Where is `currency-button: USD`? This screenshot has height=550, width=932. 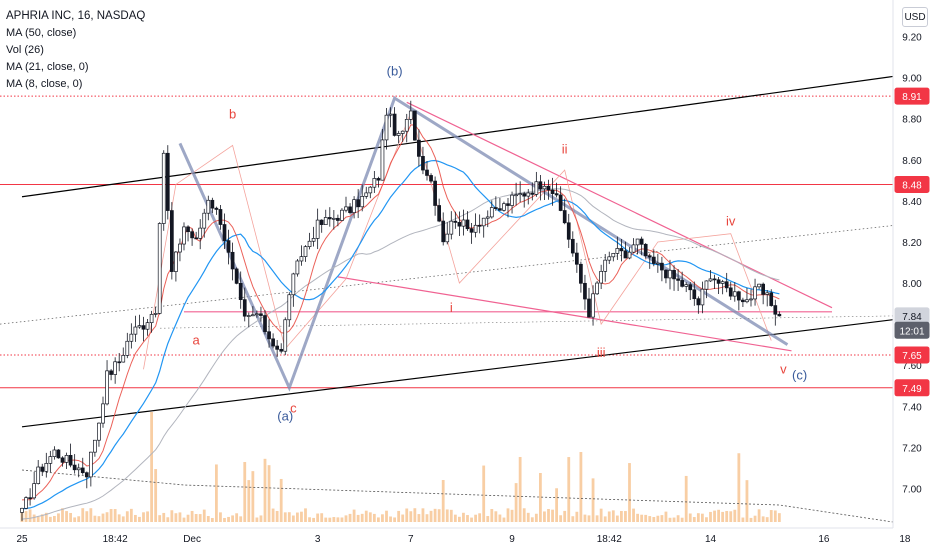
currency-button: USD is located at coordinates (915, 17).